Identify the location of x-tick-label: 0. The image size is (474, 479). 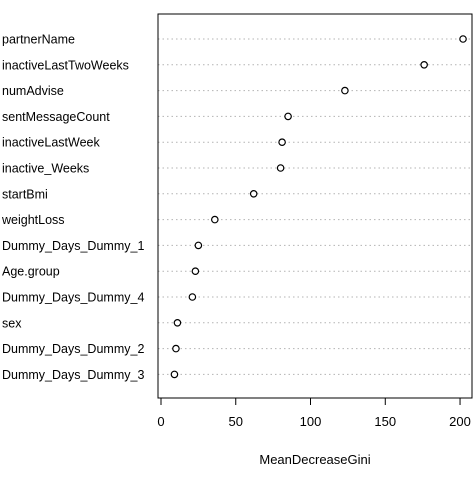
(160, 421).